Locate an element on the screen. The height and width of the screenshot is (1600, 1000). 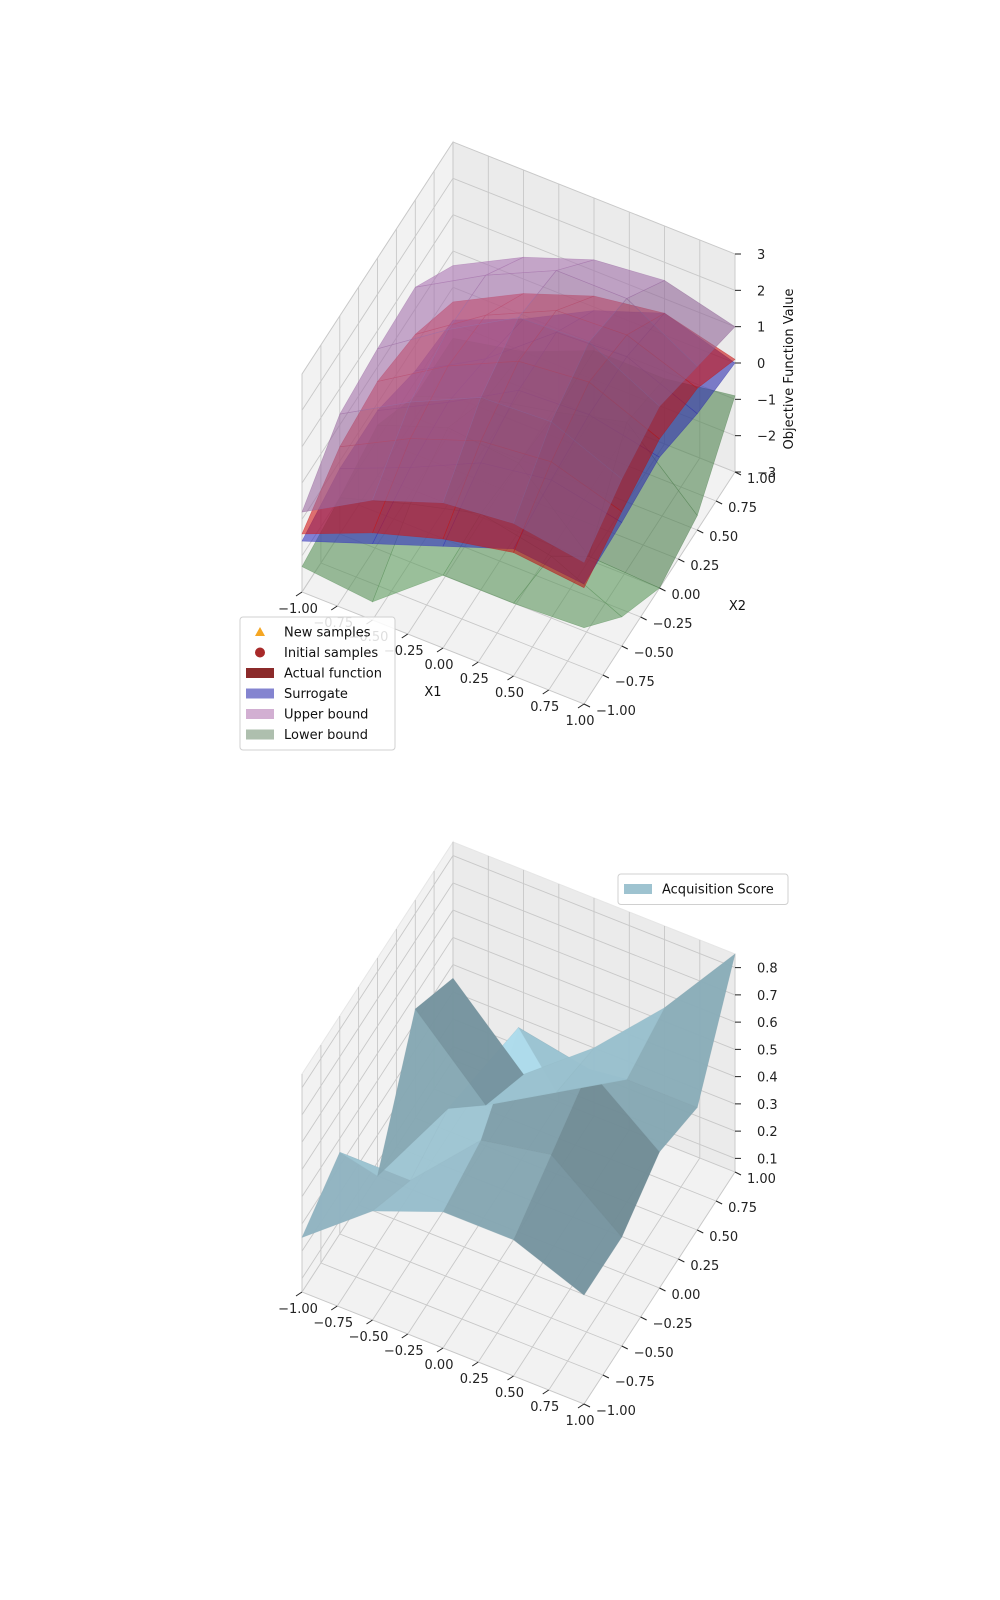
legend-label: Acquisition Score is located at coordinates (718, 890).